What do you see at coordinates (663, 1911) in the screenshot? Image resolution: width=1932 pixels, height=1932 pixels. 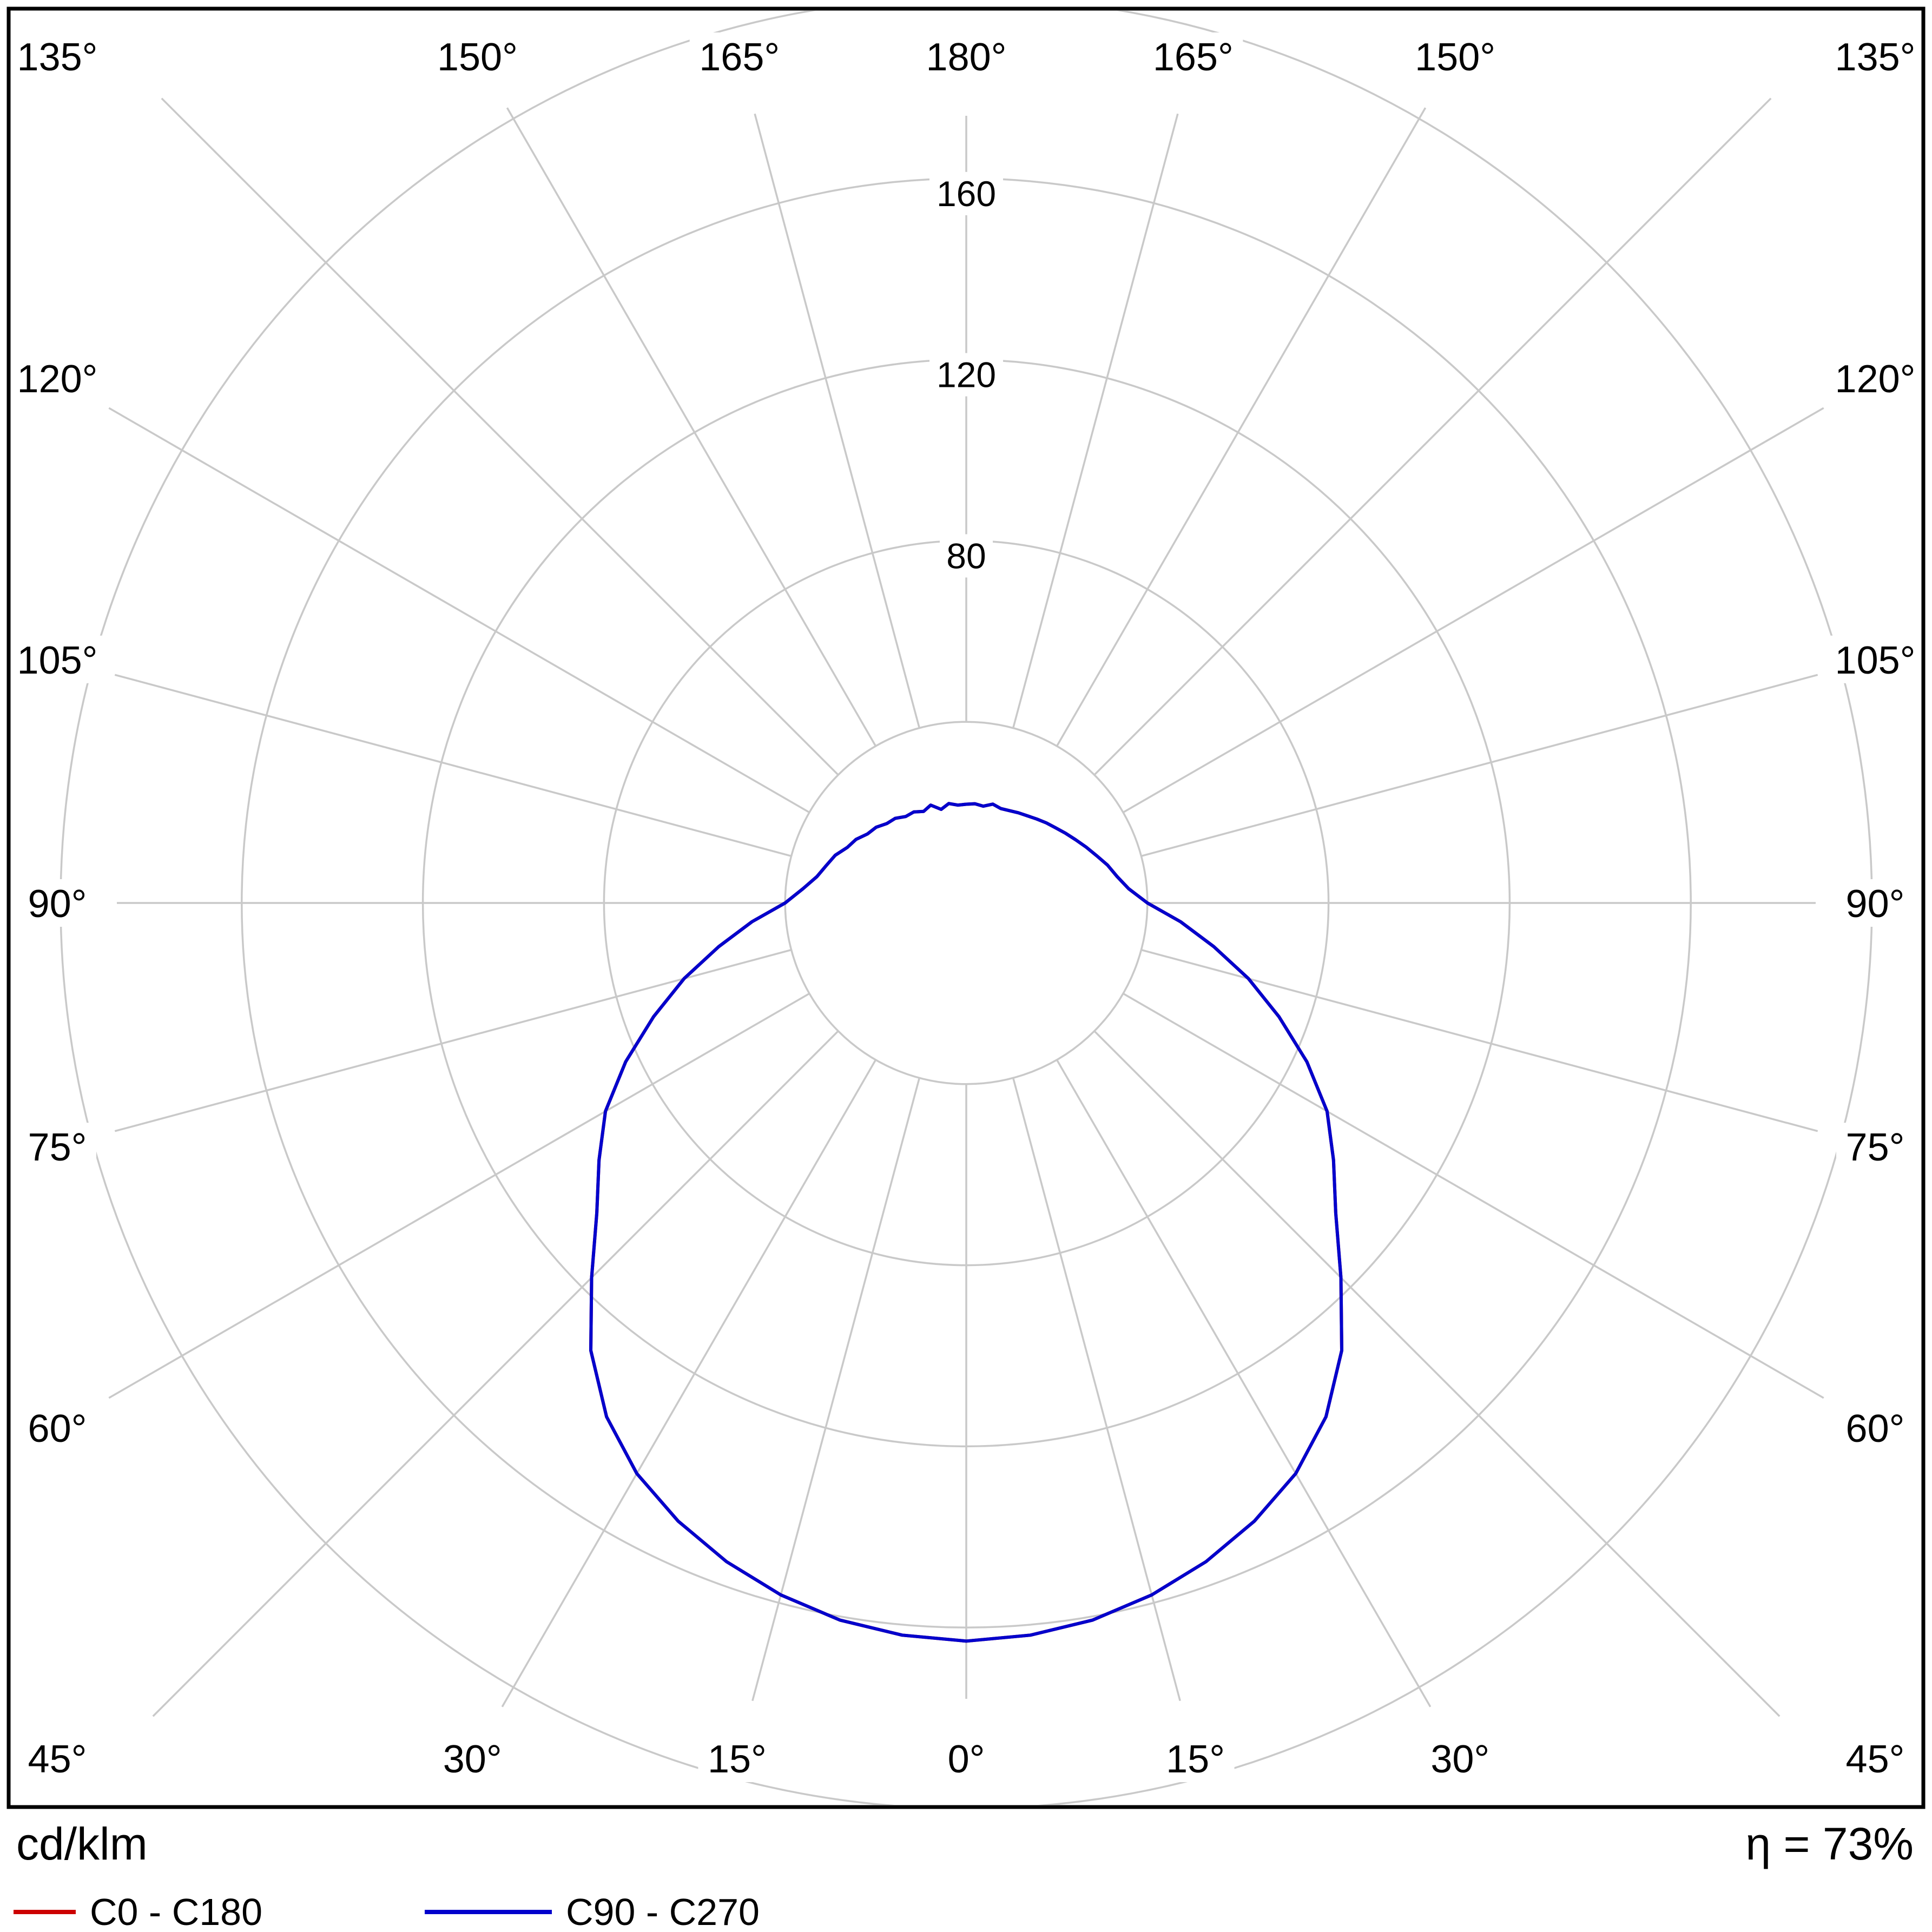 I see `legend-label-c90: C90 - C270` at bounding box center [663, 1911].